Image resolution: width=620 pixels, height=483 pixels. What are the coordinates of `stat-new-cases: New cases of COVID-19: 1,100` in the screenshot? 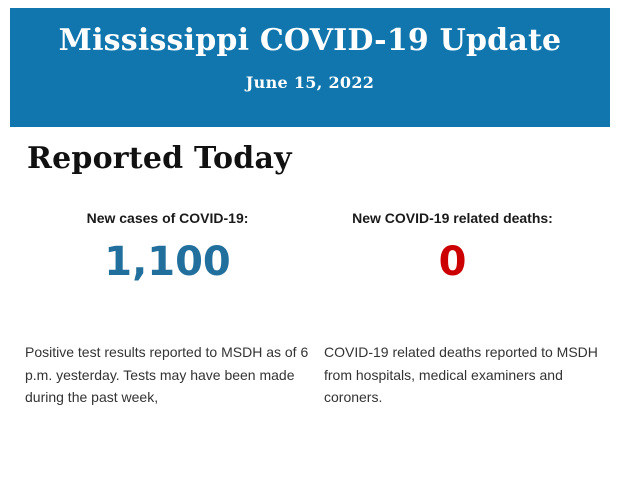 It's located at (167, 246).